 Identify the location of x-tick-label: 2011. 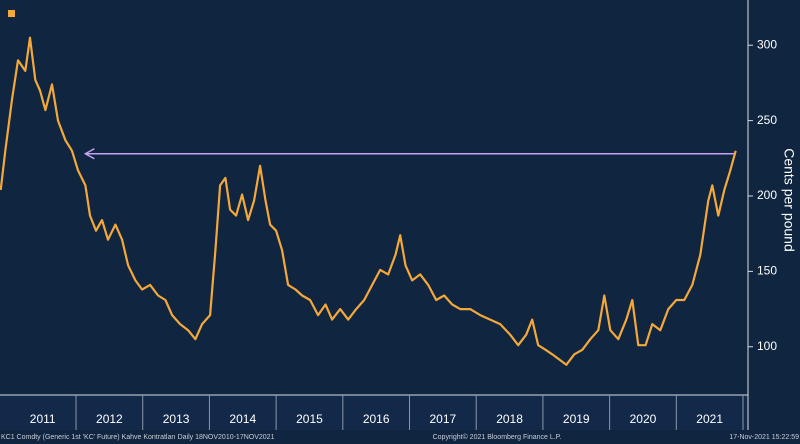
(43, 419).